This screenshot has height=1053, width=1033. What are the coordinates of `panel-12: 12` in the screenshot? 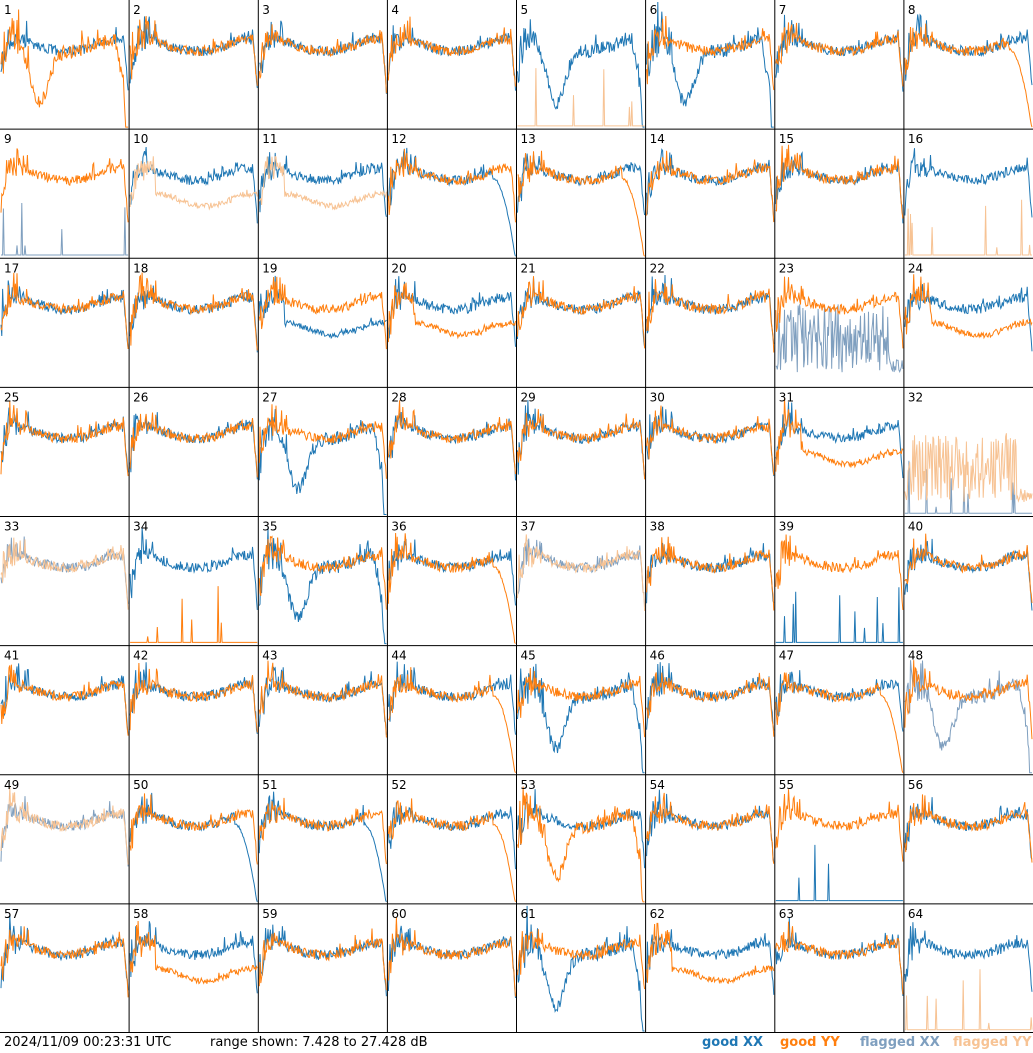 It's located at (451, 194).